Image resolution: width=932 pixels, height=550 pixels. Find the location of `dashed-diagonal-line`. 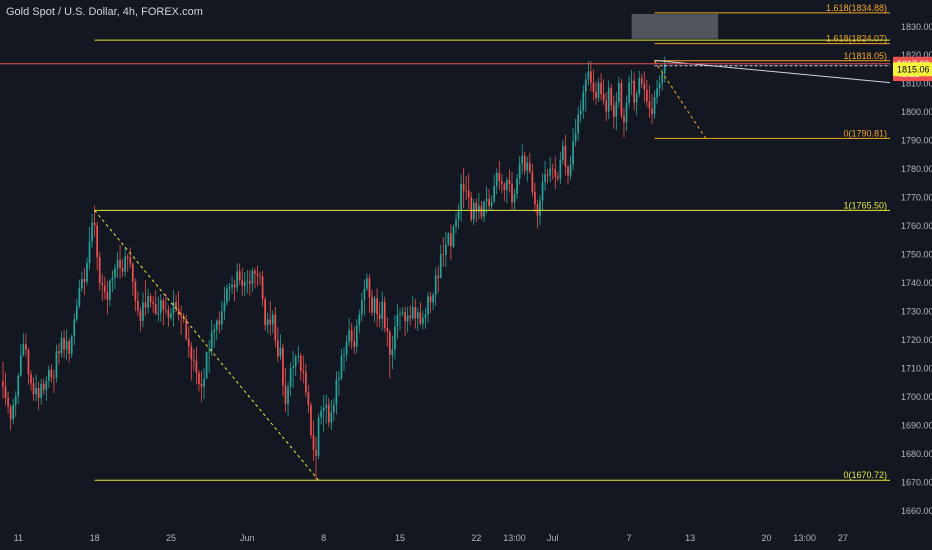

dashed-diagonal-line is located at coordinates (206, 345).